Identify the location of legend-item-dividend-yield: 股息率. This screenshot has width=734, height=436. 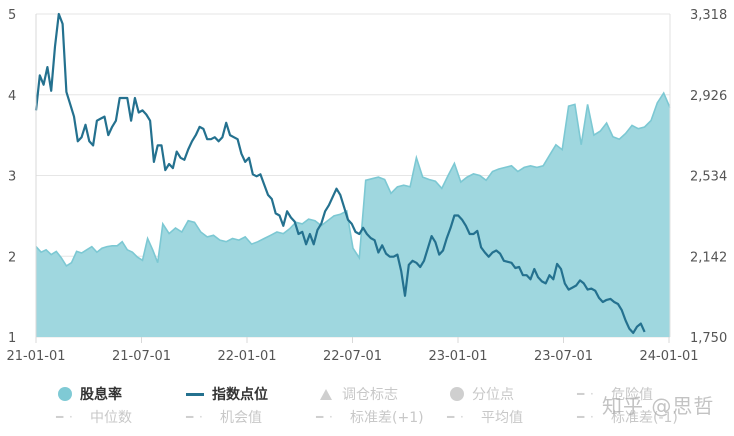
(90, 394).